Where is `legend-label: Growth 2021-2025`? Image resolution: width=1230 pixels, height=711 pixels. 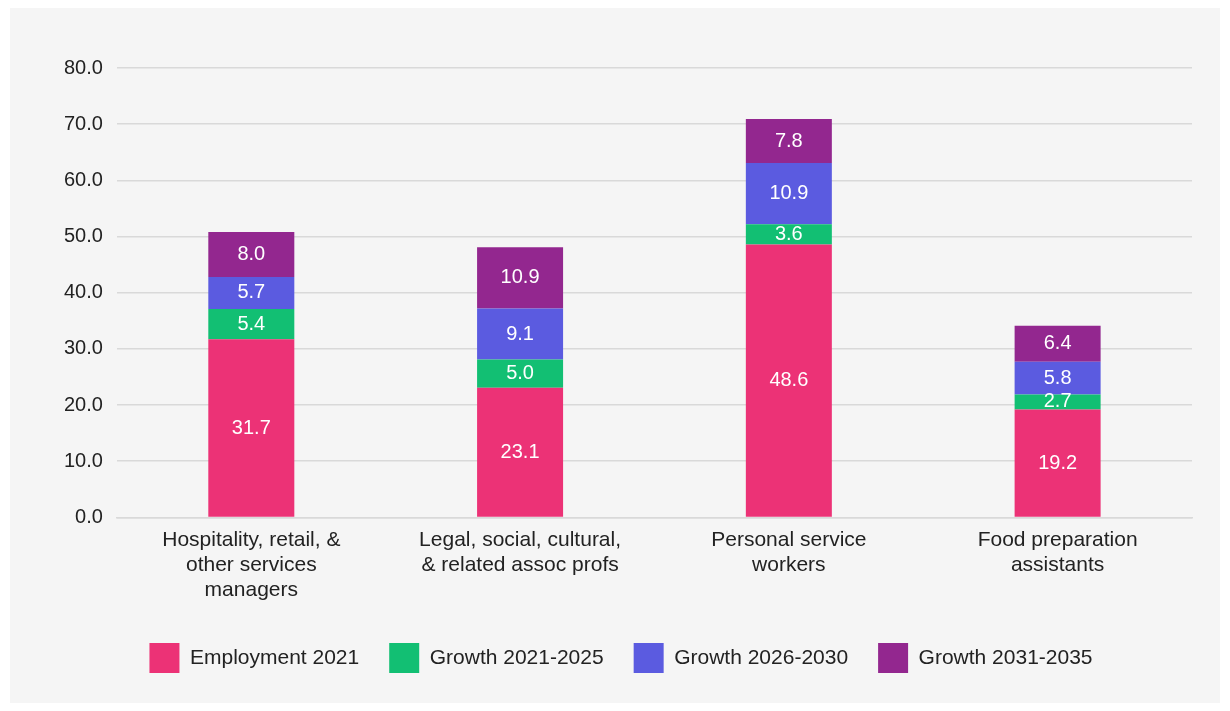 legend-label: Growth 2021-2025 is located at coordinates (516, 656).